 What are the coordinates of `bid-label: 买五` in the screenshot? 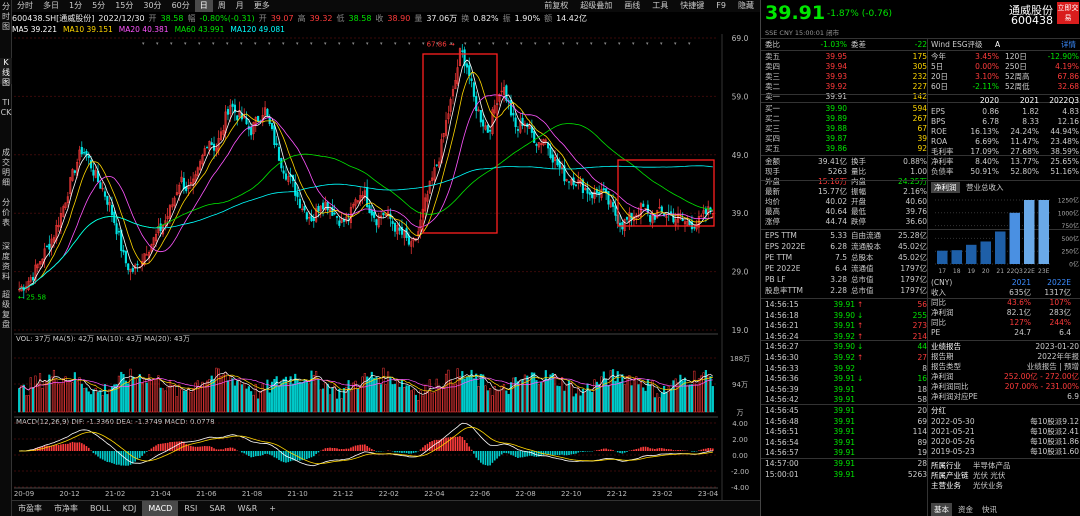 It's located at (772, 148).